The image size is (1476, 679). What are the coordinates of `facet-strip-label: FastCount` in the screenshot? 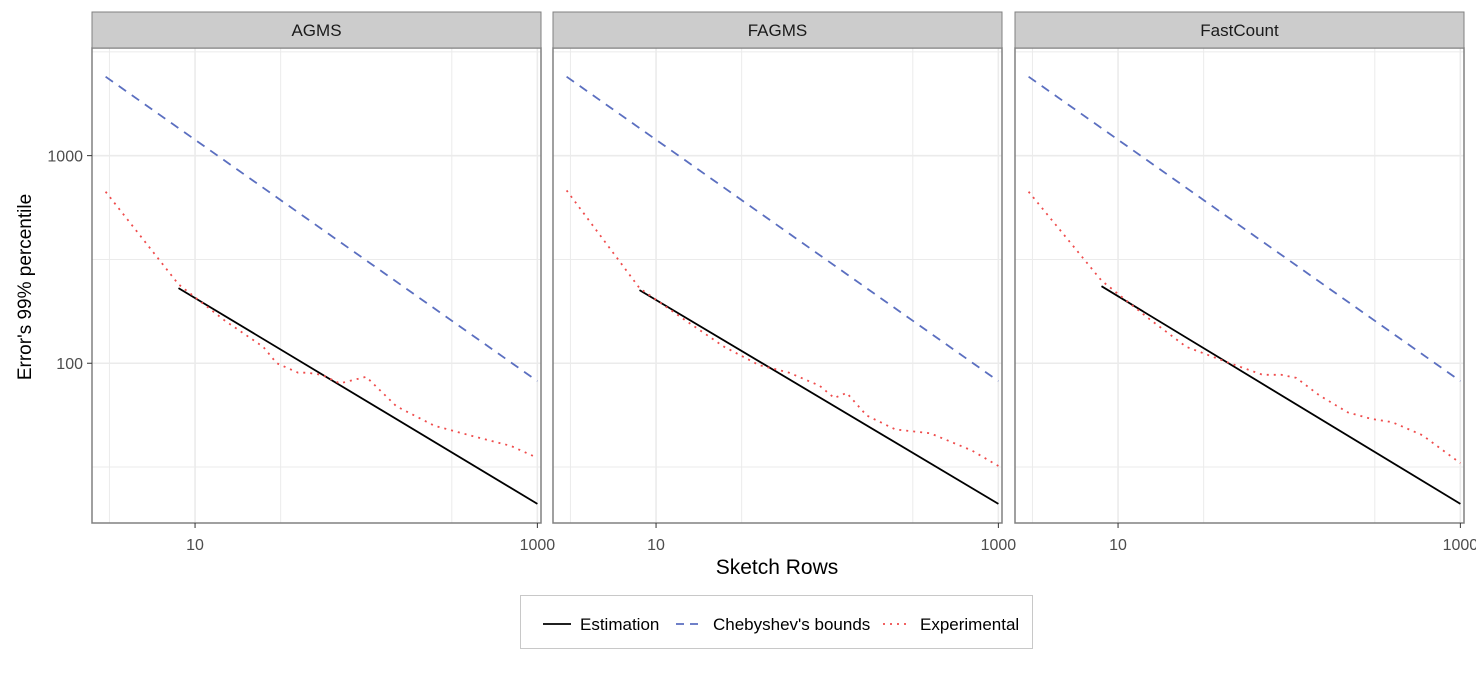 It's located at (1239, 30).